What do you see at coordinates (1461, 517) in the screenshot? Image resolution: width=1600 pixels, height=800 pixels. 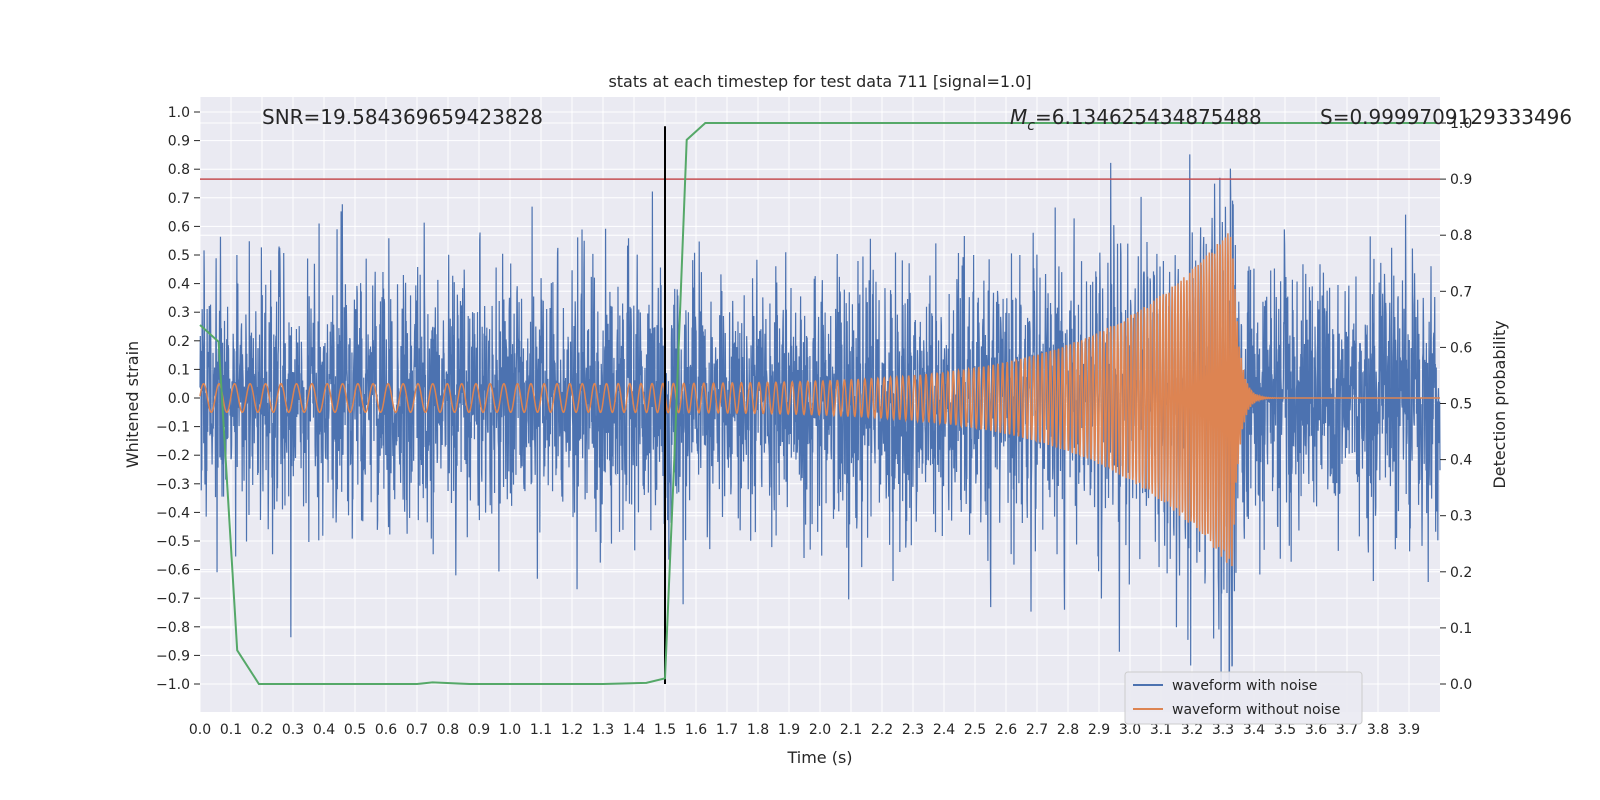 I see `y2-tick-label: 0.3` at bounding box center [1461, 517].